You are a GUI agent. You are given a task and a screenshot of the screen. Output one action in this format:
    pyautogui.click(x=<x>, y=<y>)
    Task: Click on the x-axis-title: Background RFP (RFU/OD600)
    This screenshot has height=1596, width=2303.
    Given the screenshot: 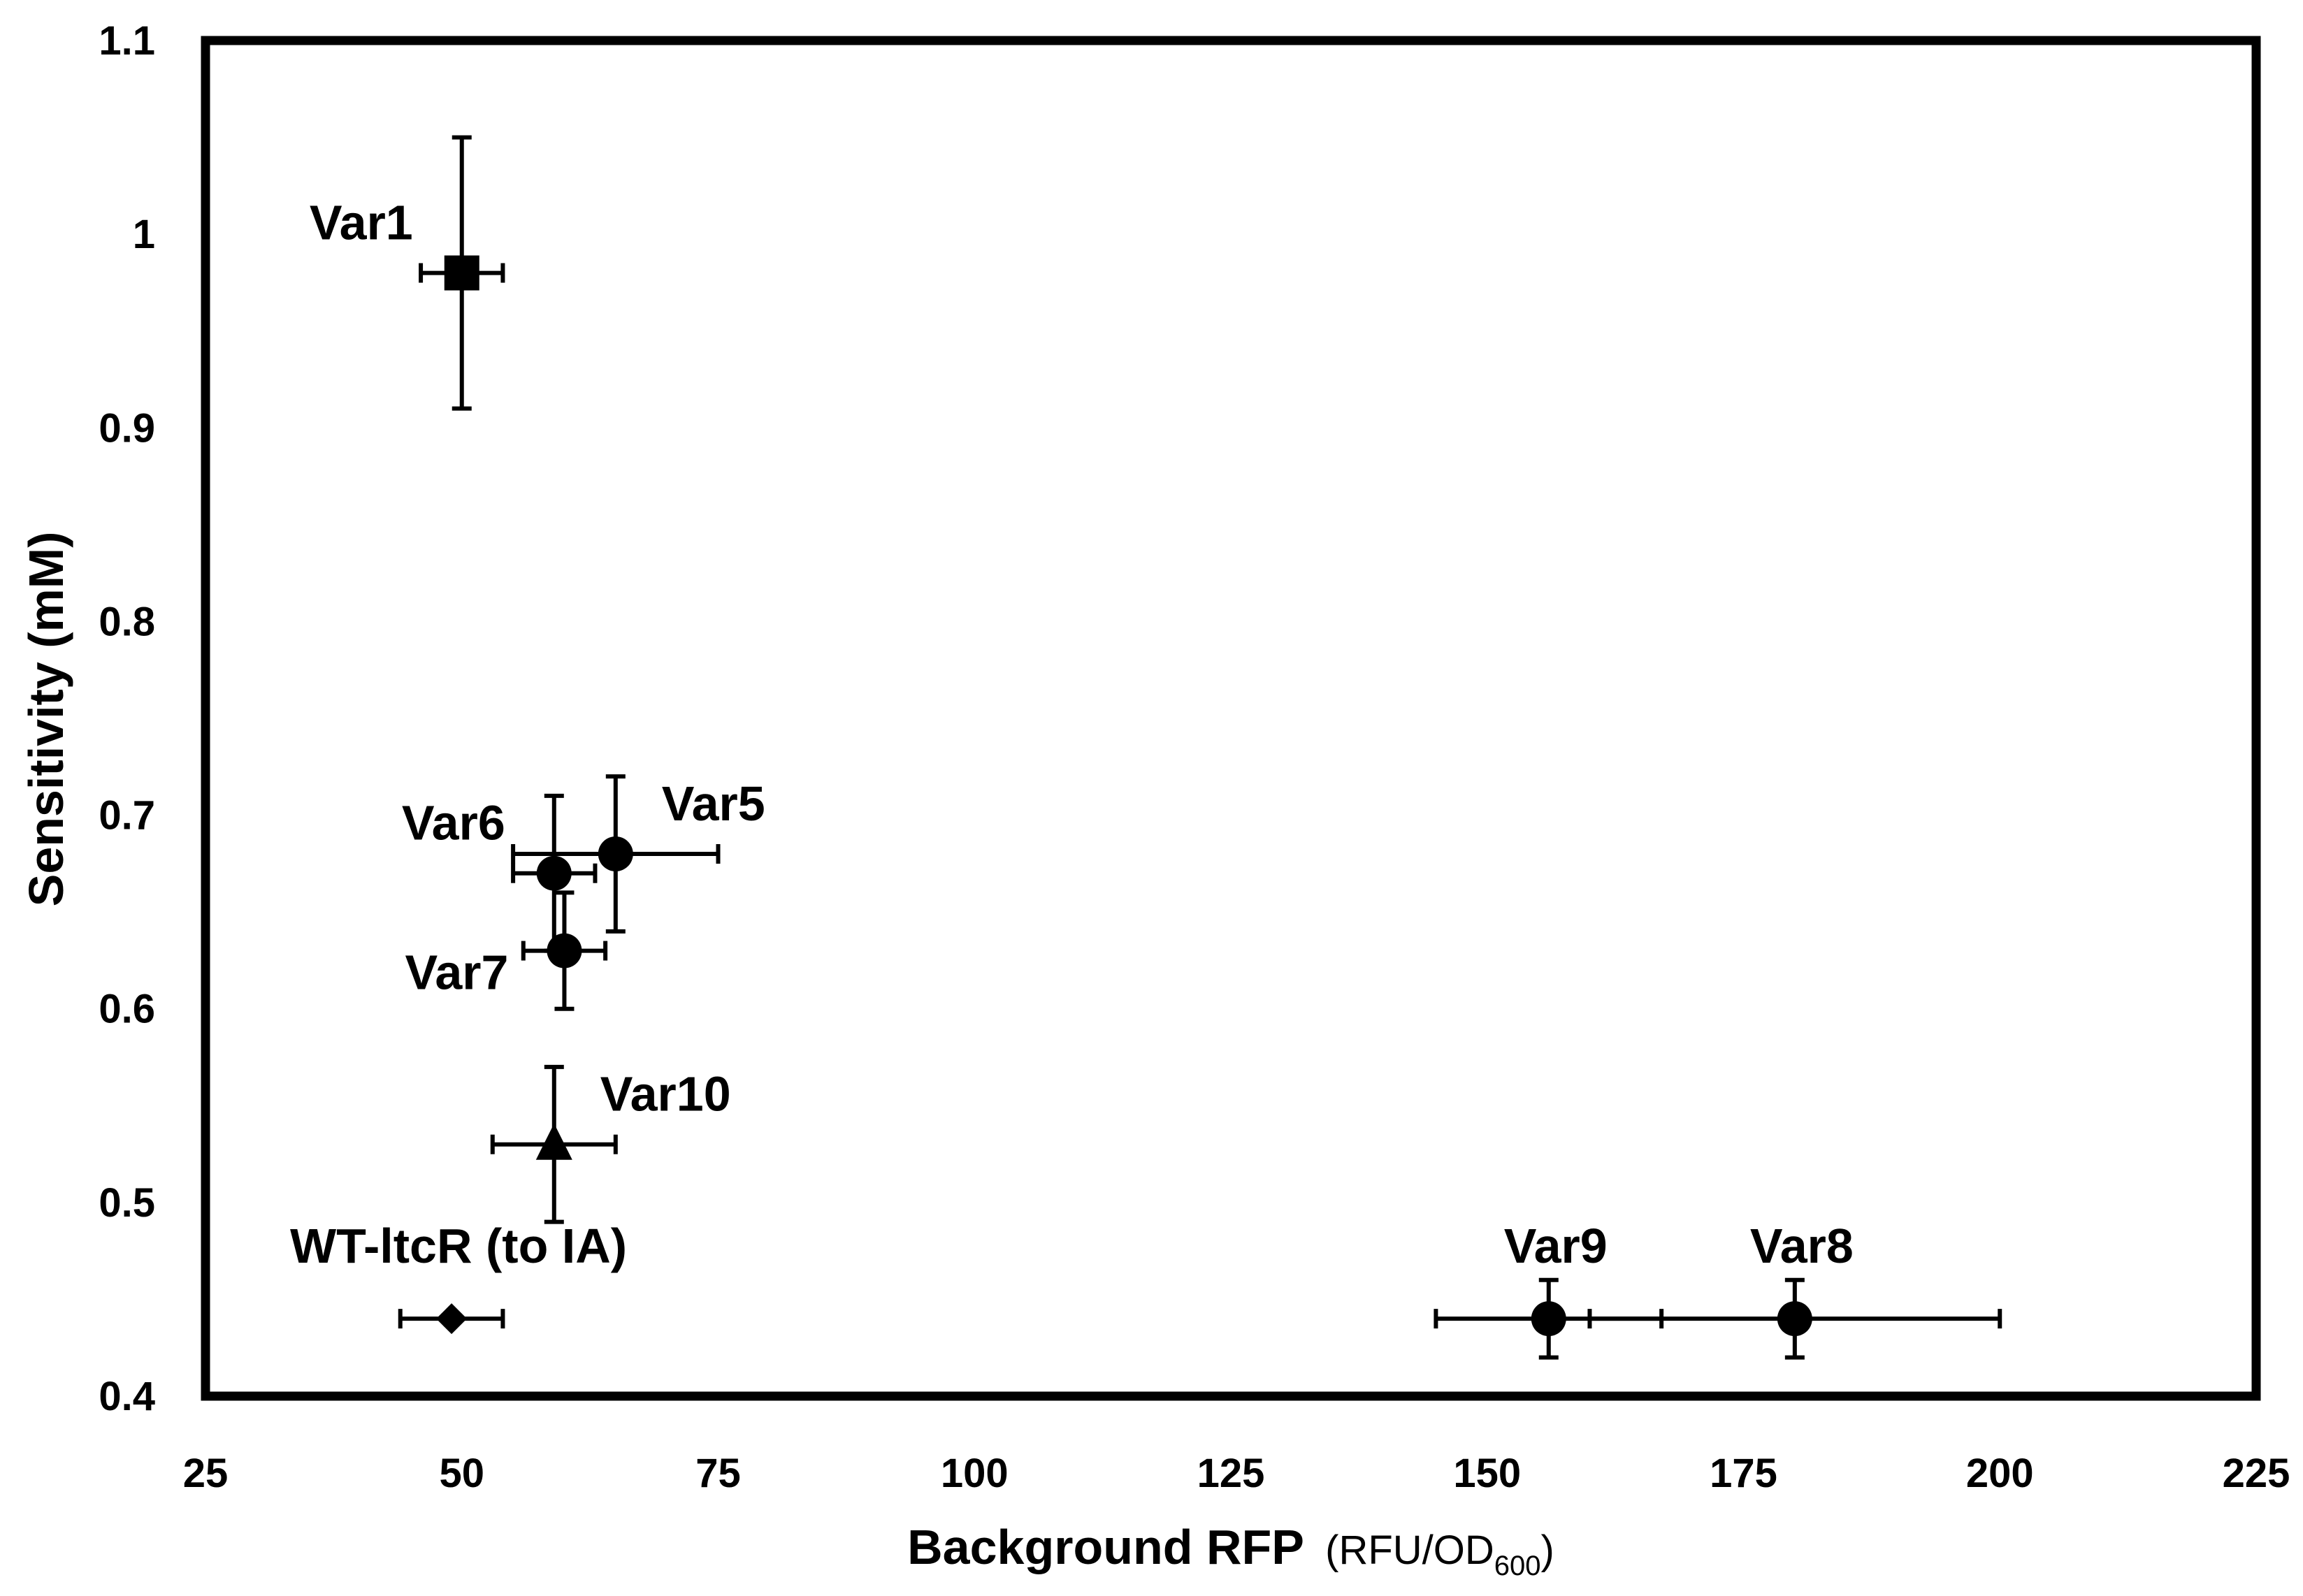 What is the action you would take?
    pyautogui.click(x=1230, y=1550)
    